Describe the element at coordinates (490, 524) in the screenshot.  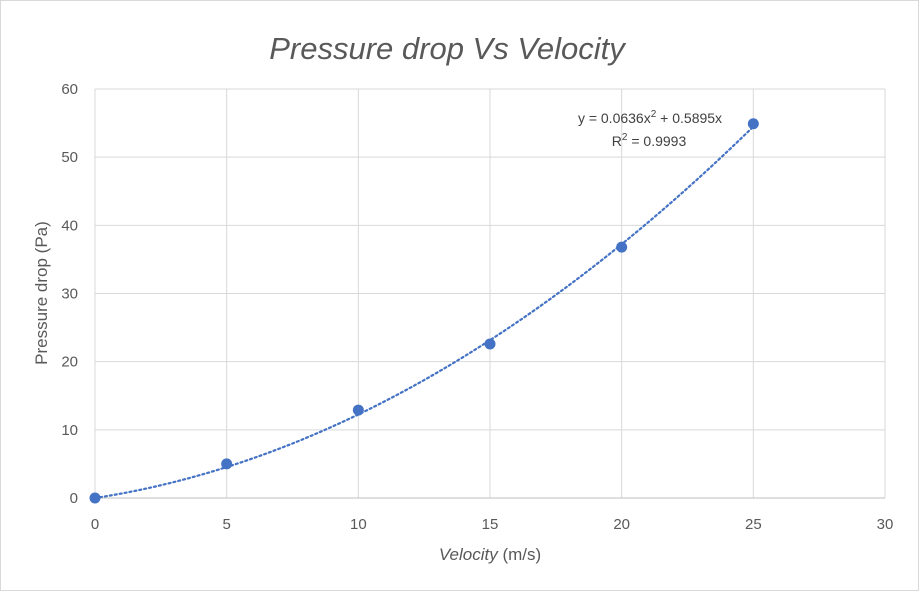
I see `x-tick-label: 15` at that location.